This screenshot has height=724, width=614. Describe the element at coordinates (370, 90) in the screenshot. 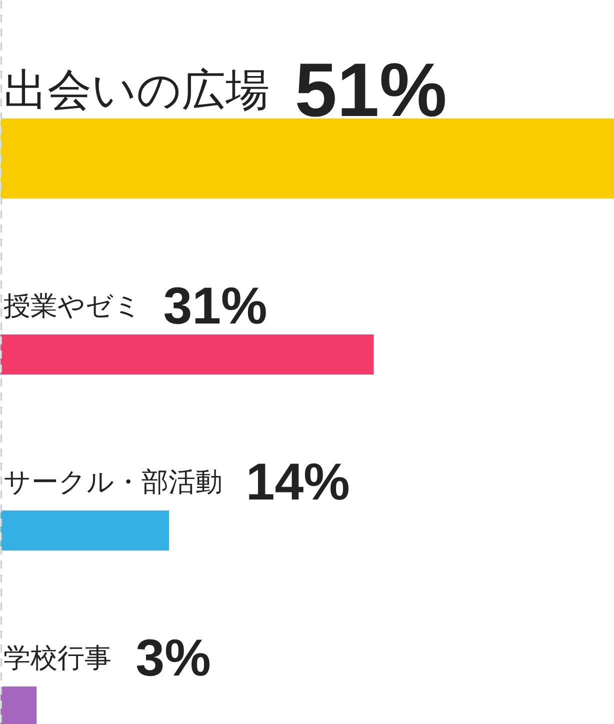

I see `data-label: 51%` at that location.